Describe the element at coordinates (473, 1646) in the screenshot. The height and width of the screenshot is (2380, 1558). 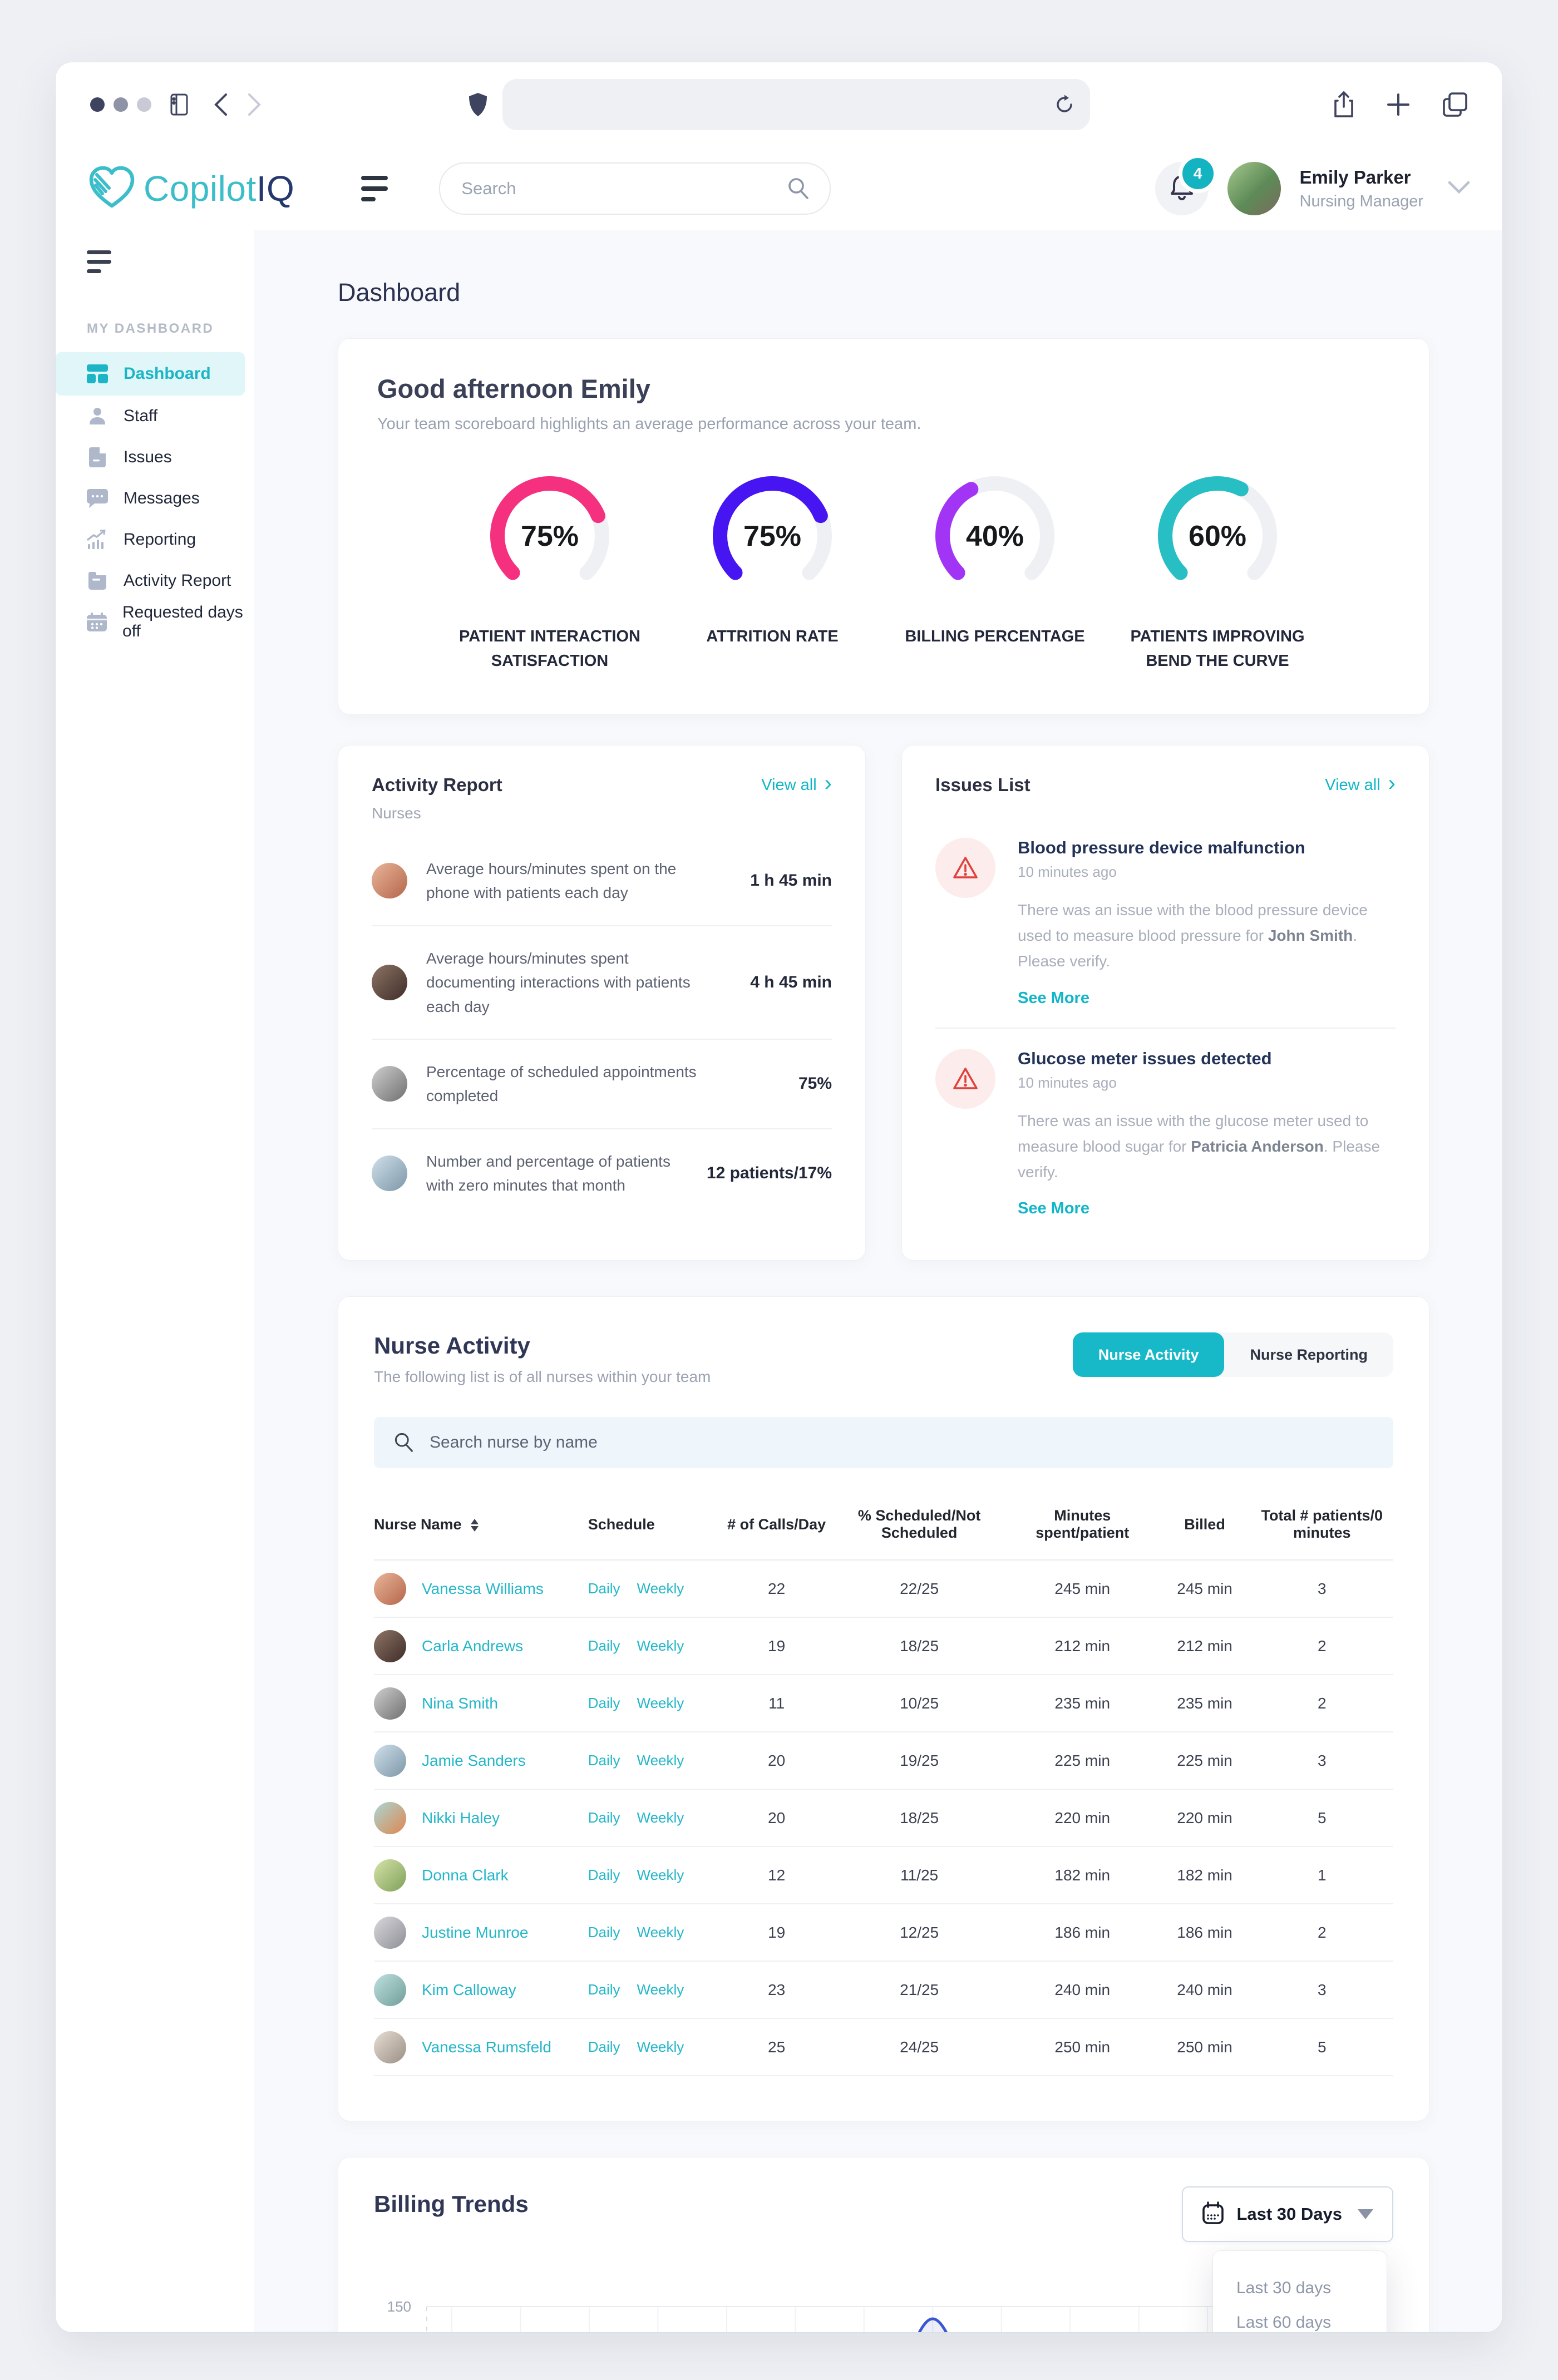
I see `nurse-name-link: Carla Andrews` at that location.